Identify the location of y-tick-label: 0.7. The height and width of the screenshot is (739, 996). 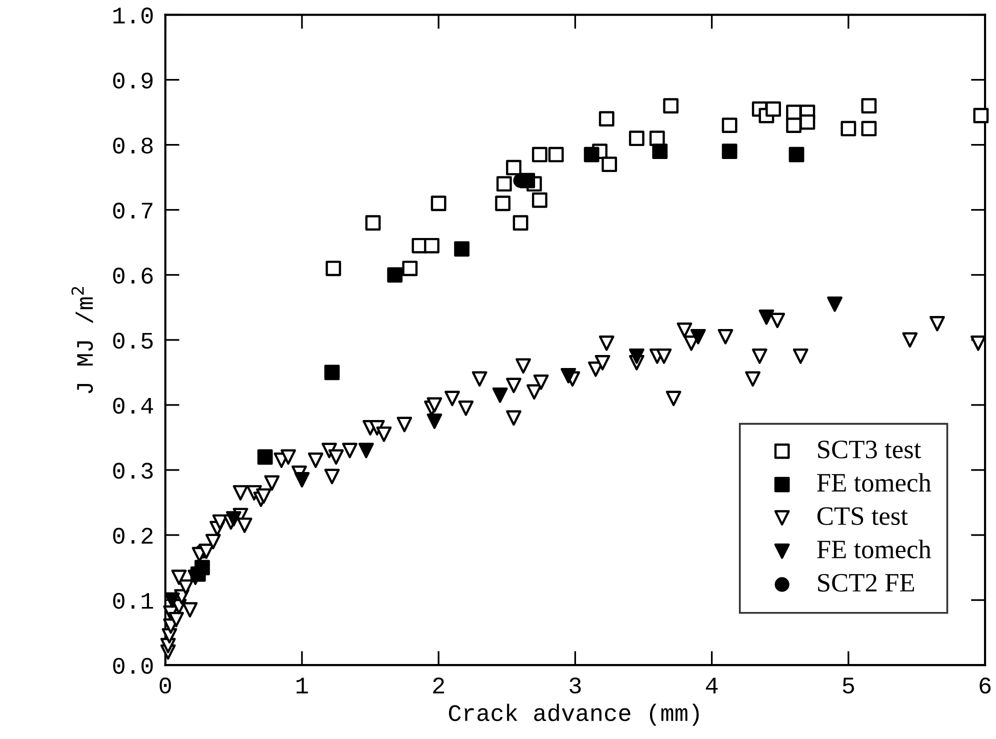
(132, 210).